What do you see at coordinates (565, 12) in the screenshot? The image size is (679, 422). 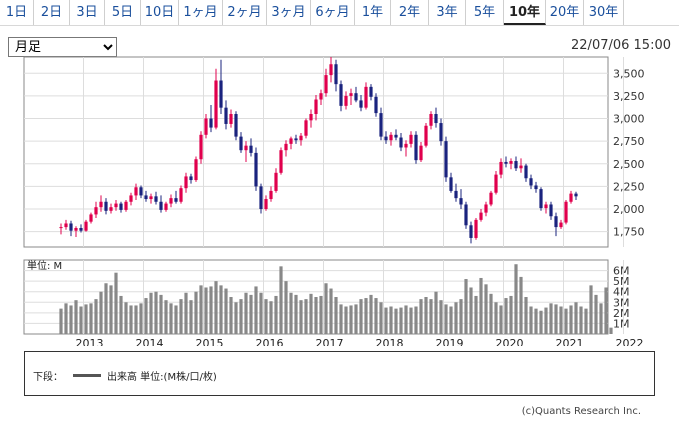 I see `tab-14: 20年` at bounding box center [565, 12].